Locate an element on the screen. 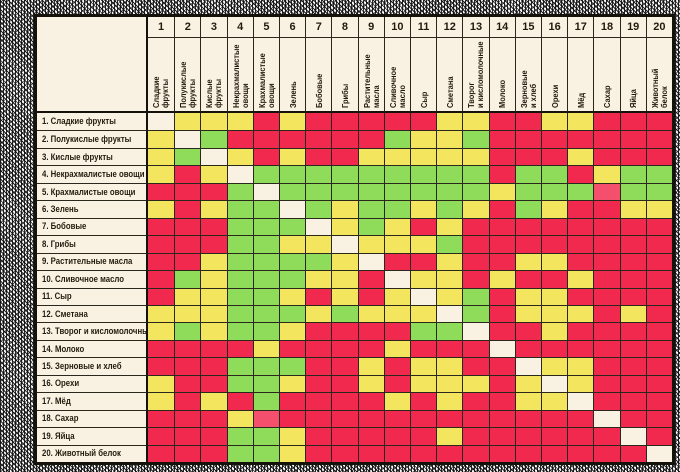 The width and height of the screenshot is (680, 472). cell-r4-c12 is located at coordinates (449, 174).